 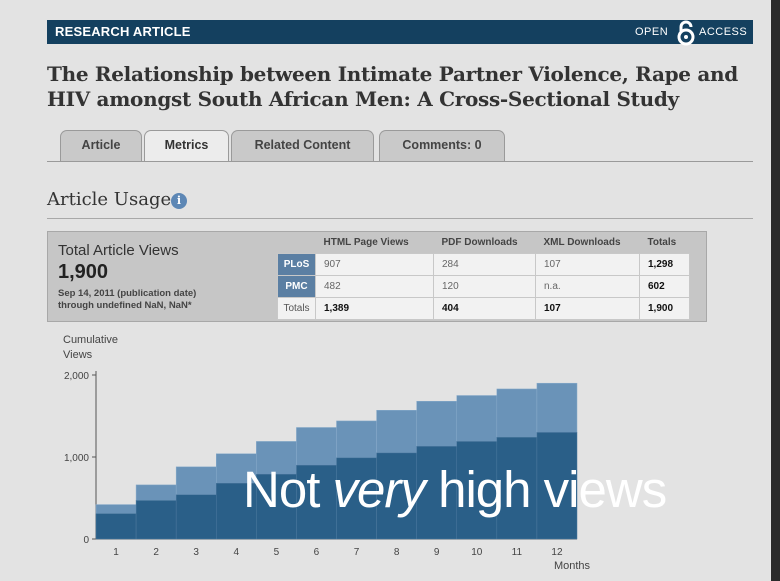 I want to click on access-label: ACCESS, so click(x=723, y=32).